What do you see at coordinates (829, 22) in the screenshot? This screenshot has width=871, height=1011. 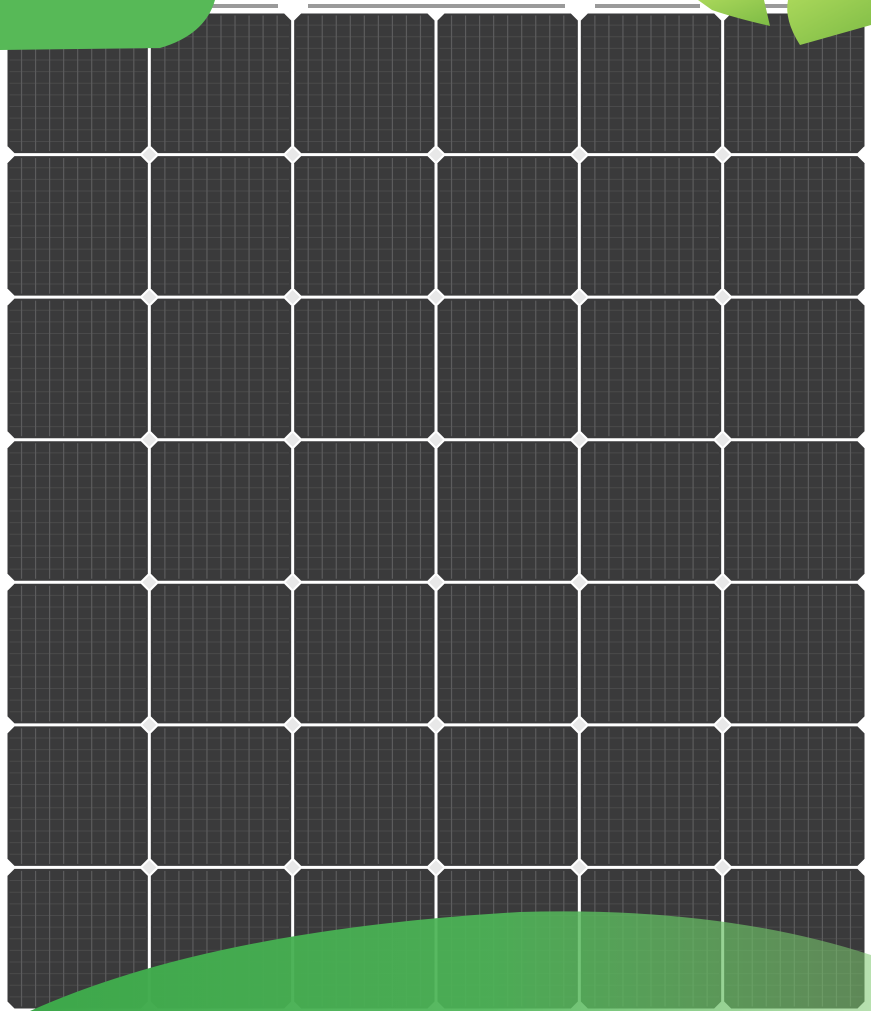 I see `top-right-leaf-right` at bounding box center [829, 22].